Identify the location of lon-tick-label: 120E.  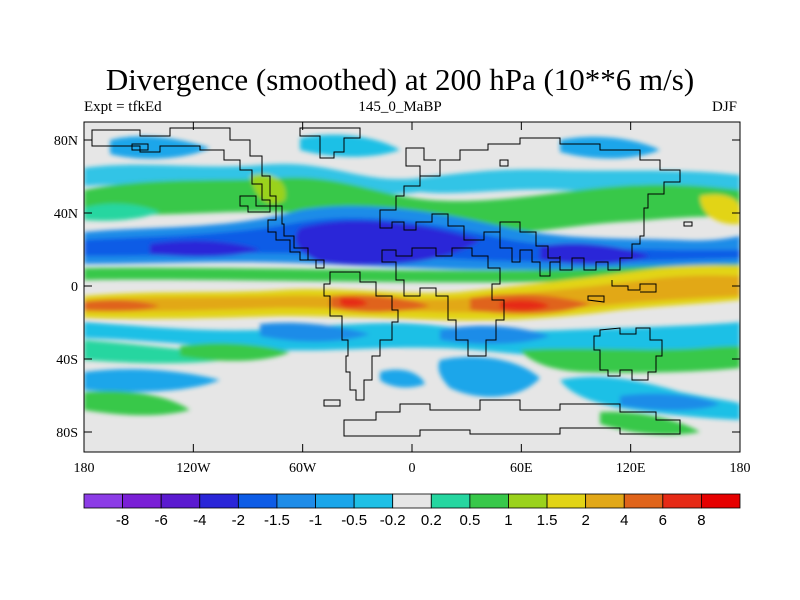
(631, 468).